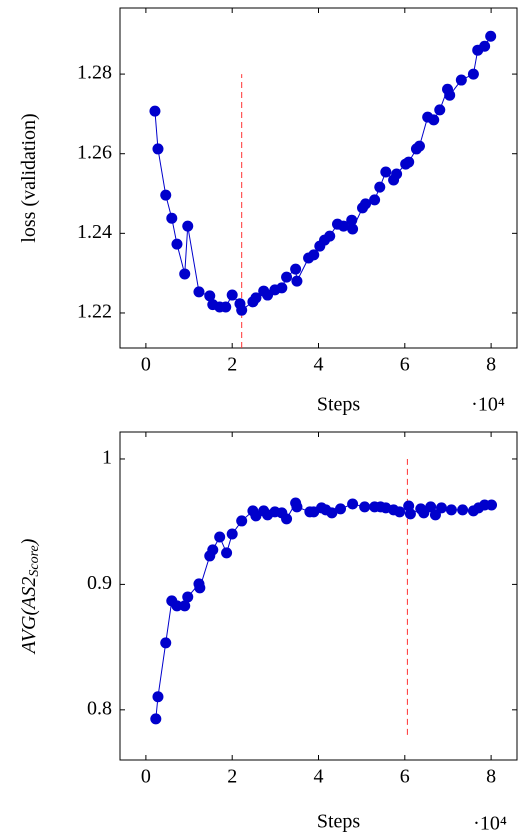 Image resolution: width=527 pixels, height=836 pixels. I want to click on y-axis-label: loss (validation), so click(29, 177).